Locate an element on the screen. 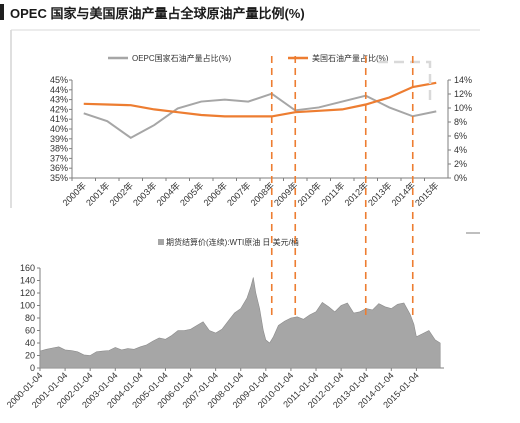  chart-title: OPEC 国家与美国原油产量占全球原油产量比例(%) is located at coordinates (157, 13).